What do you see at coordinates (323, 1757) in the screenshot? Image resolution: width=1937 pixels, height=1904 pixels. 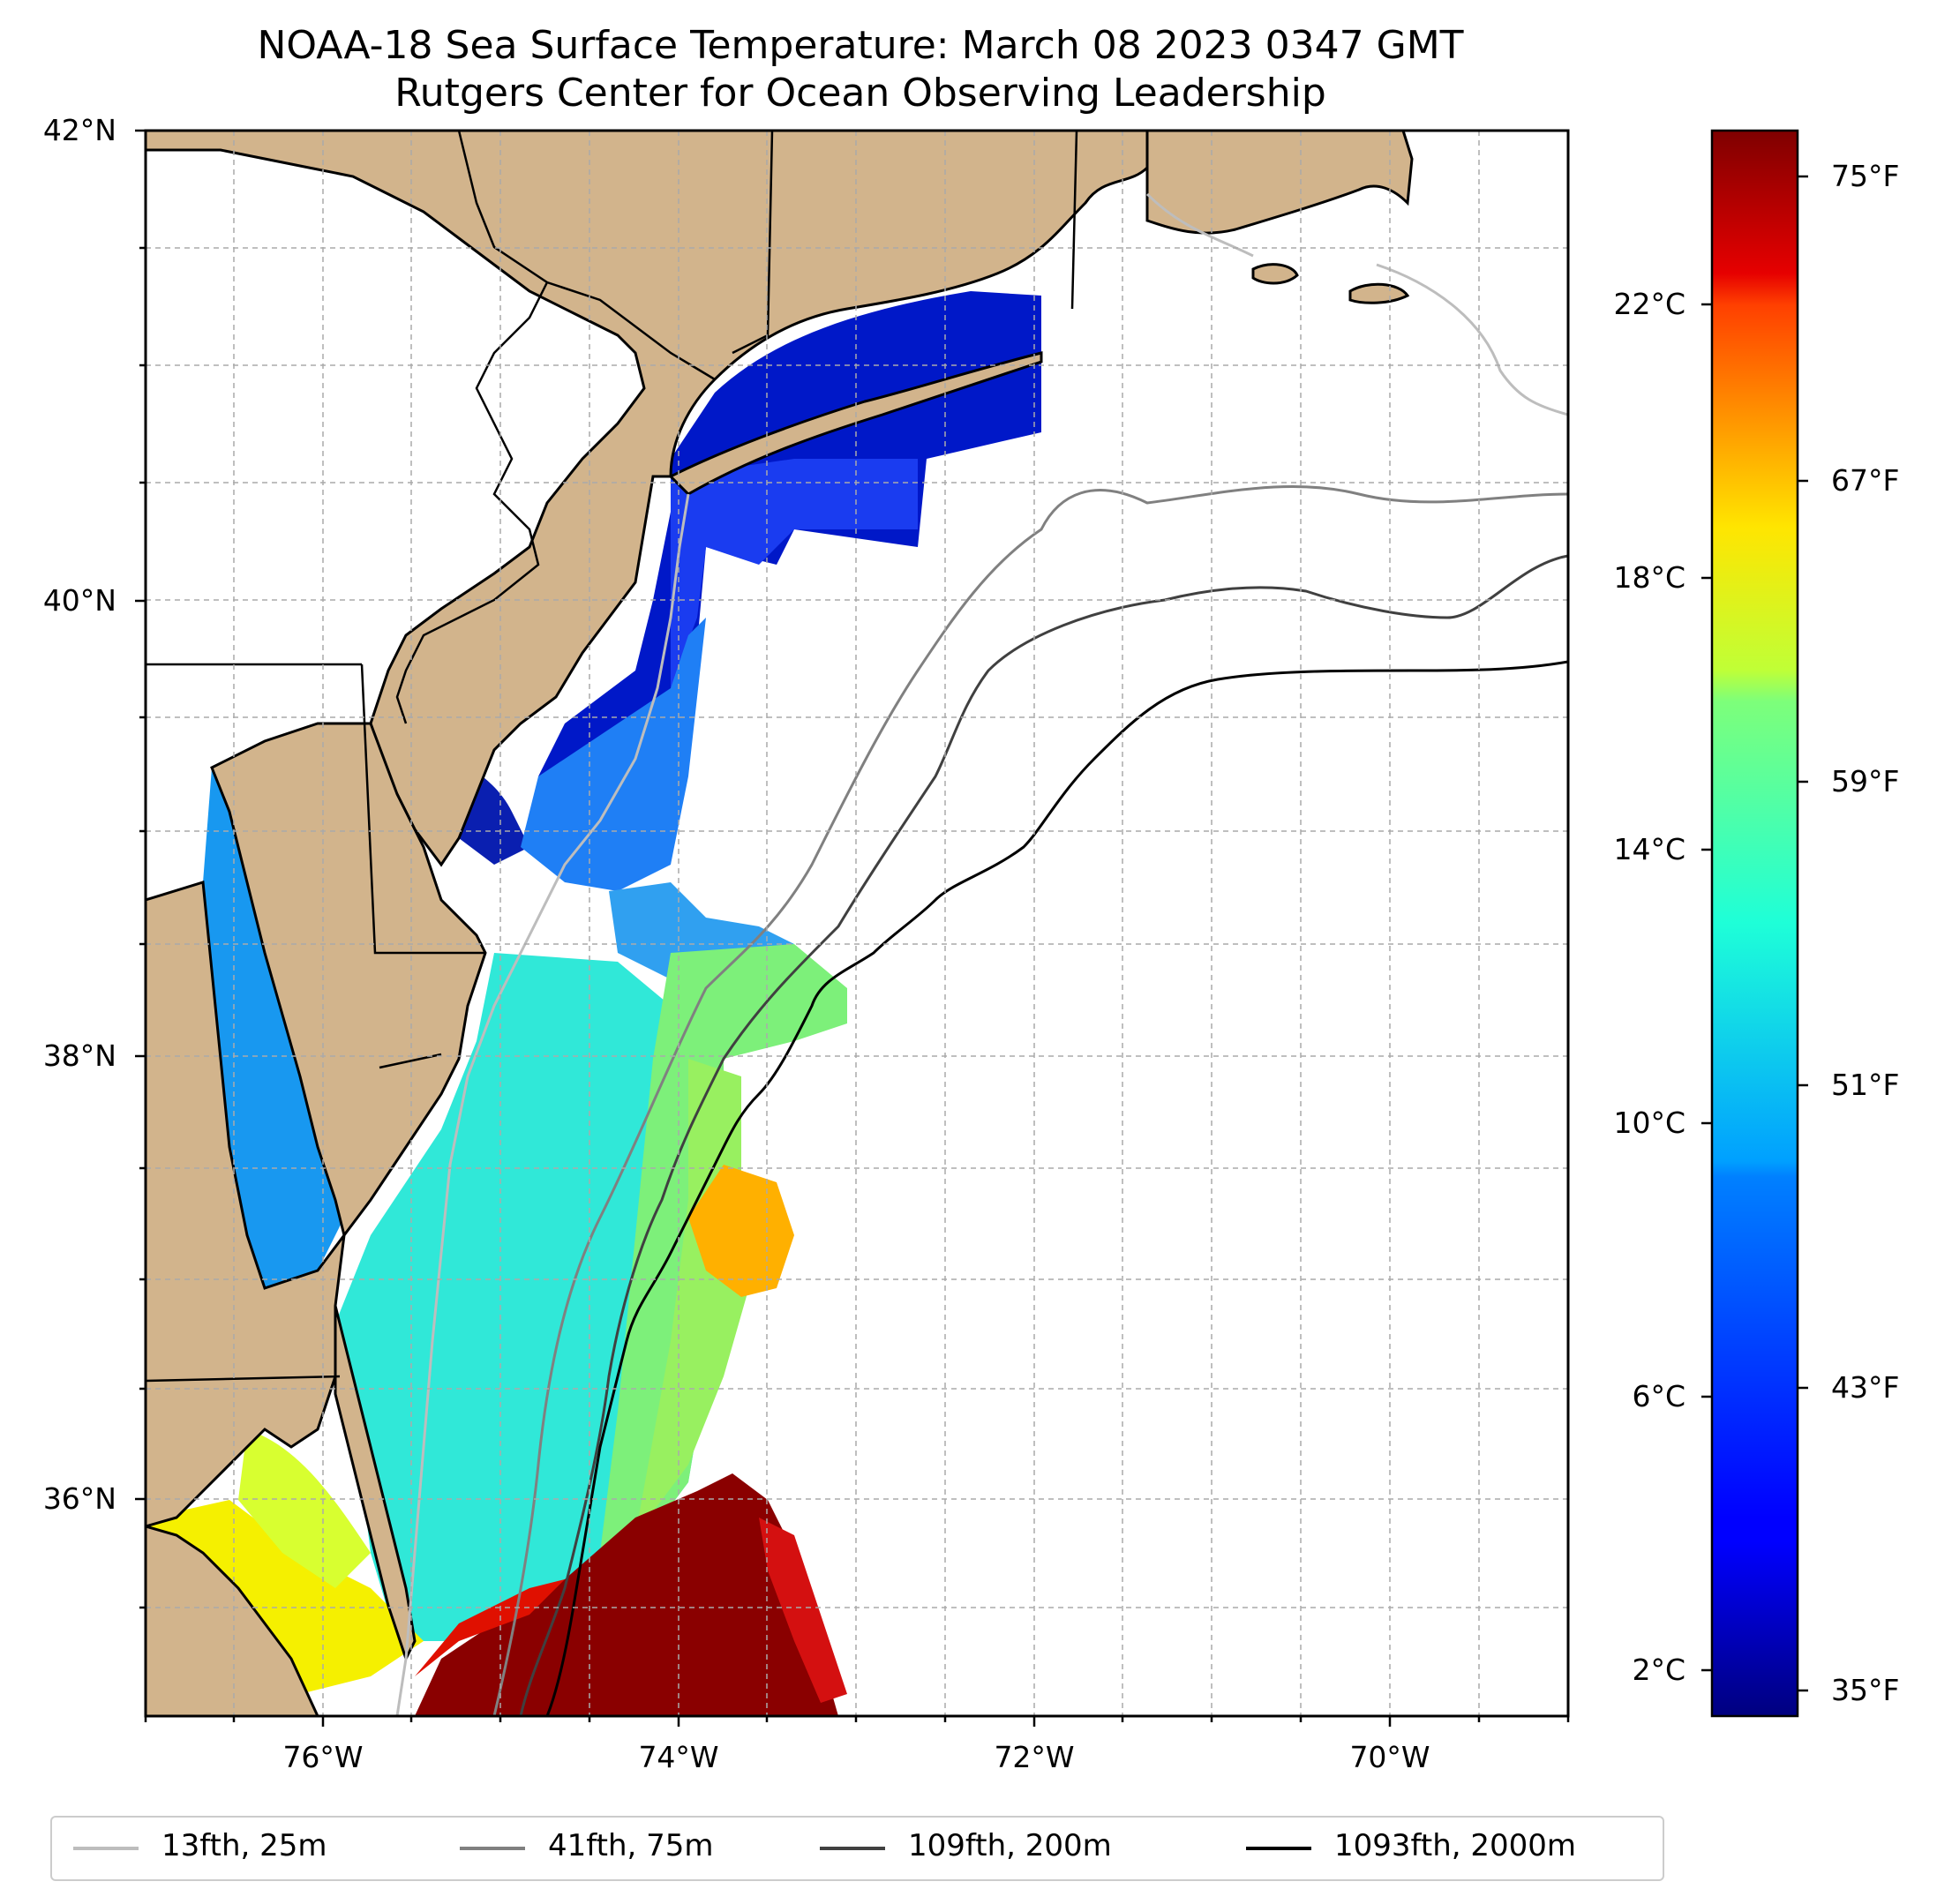 I see `lon-label-76w: 76°W` at bounding box center [323, 1757].